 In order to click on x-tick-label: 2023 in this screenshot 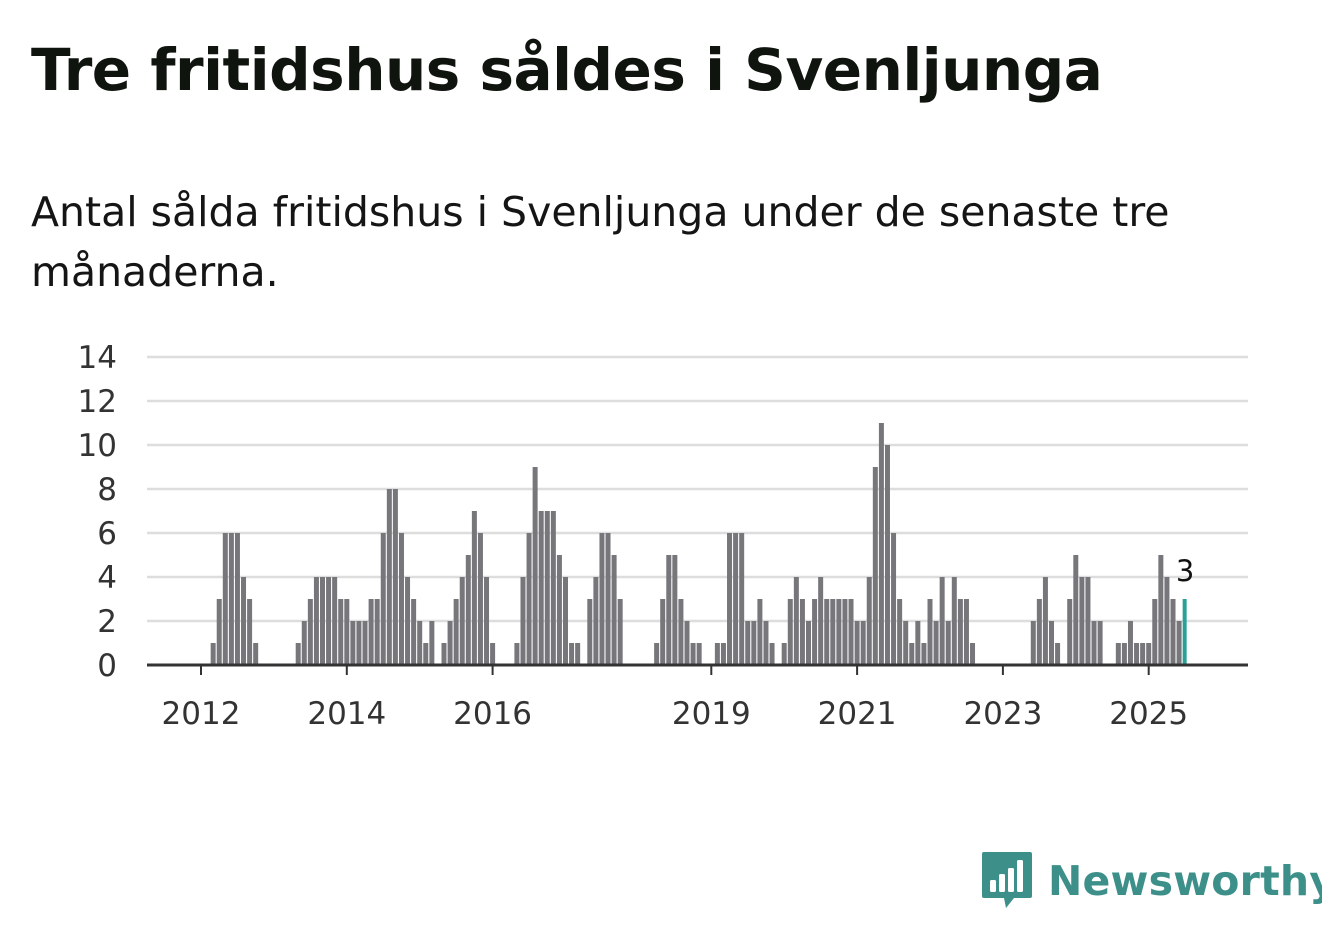, I will do `click(1002, 714)`.